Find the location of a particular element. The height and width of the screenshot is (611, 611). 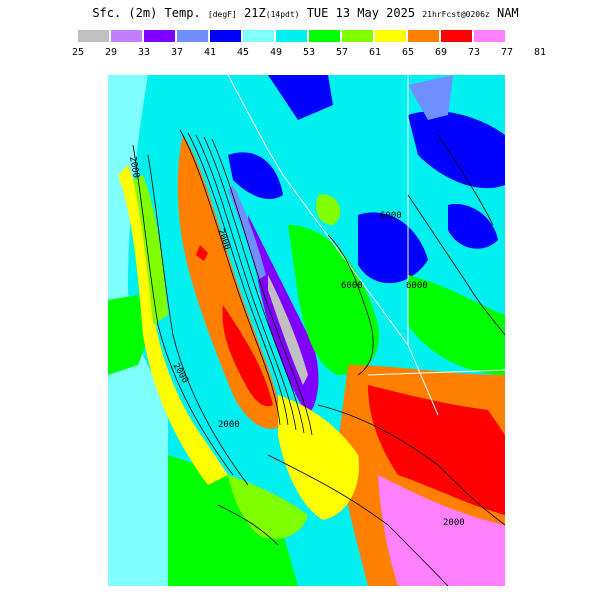

legend-tick-label: 37 is located at coordinates (177, 52).